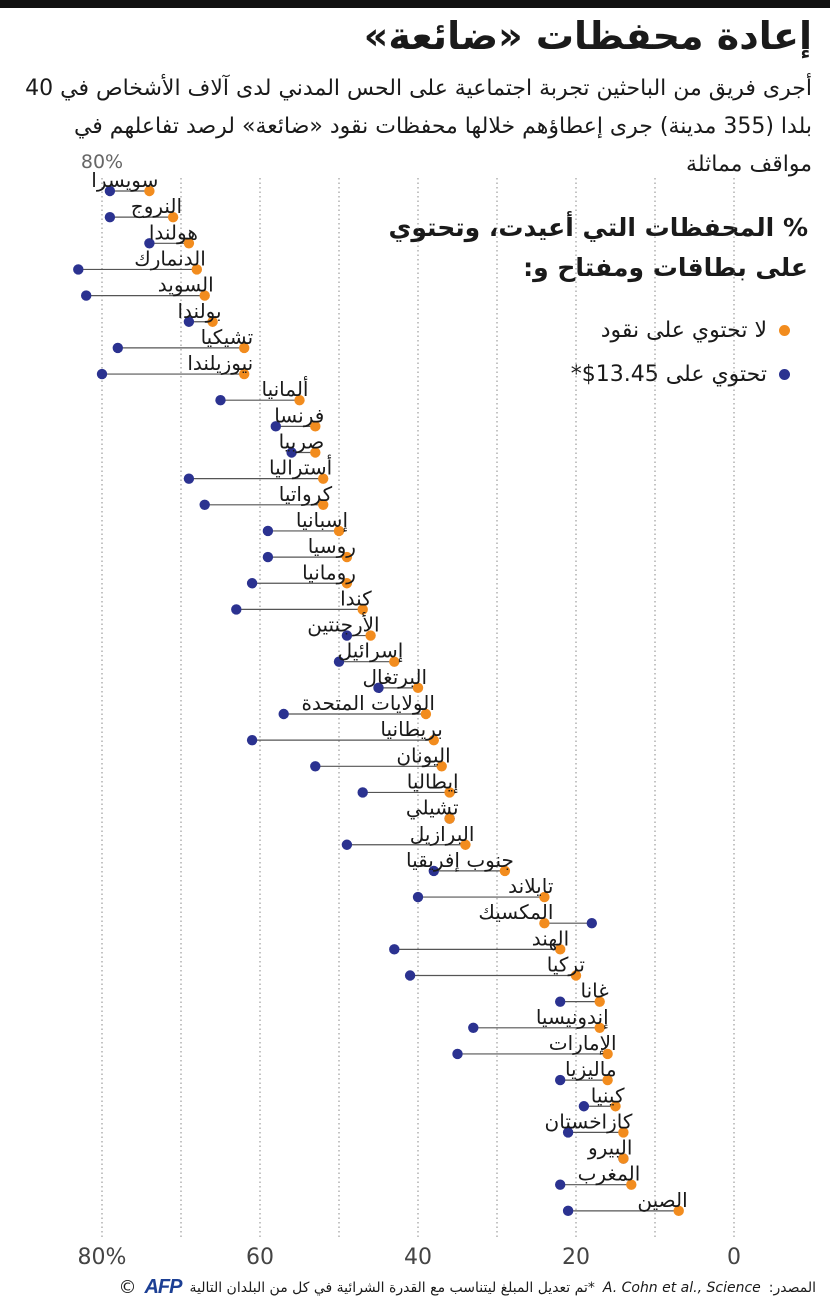 This screenshot has width=830, height=1312. What do you see at coordinates (127, 1287) in the screenshot?
I see `copyright-icon: ©` at bounding box center [127, 1287].